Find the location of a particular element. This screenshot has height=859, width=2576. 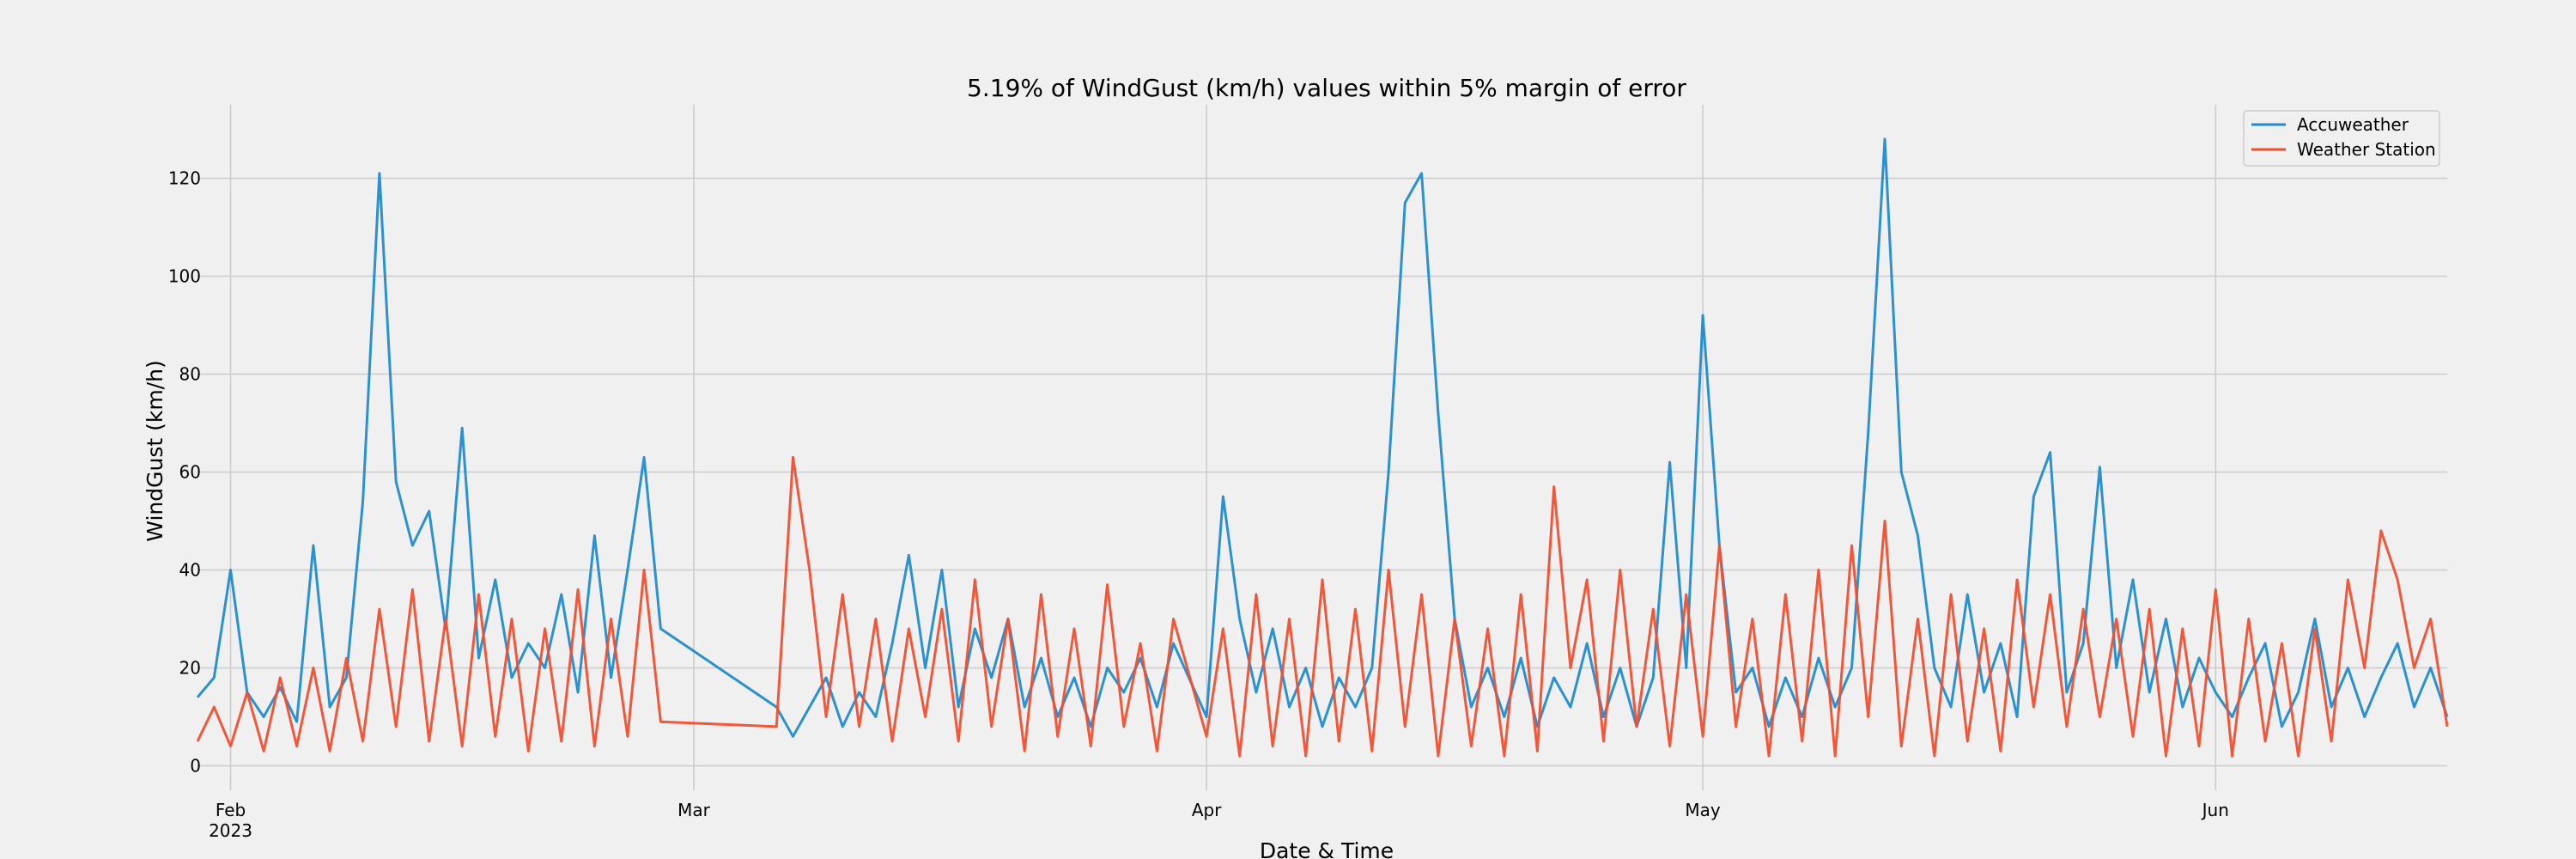

x-tick-sublabel: 2023 is located at coordinates (230, 831).